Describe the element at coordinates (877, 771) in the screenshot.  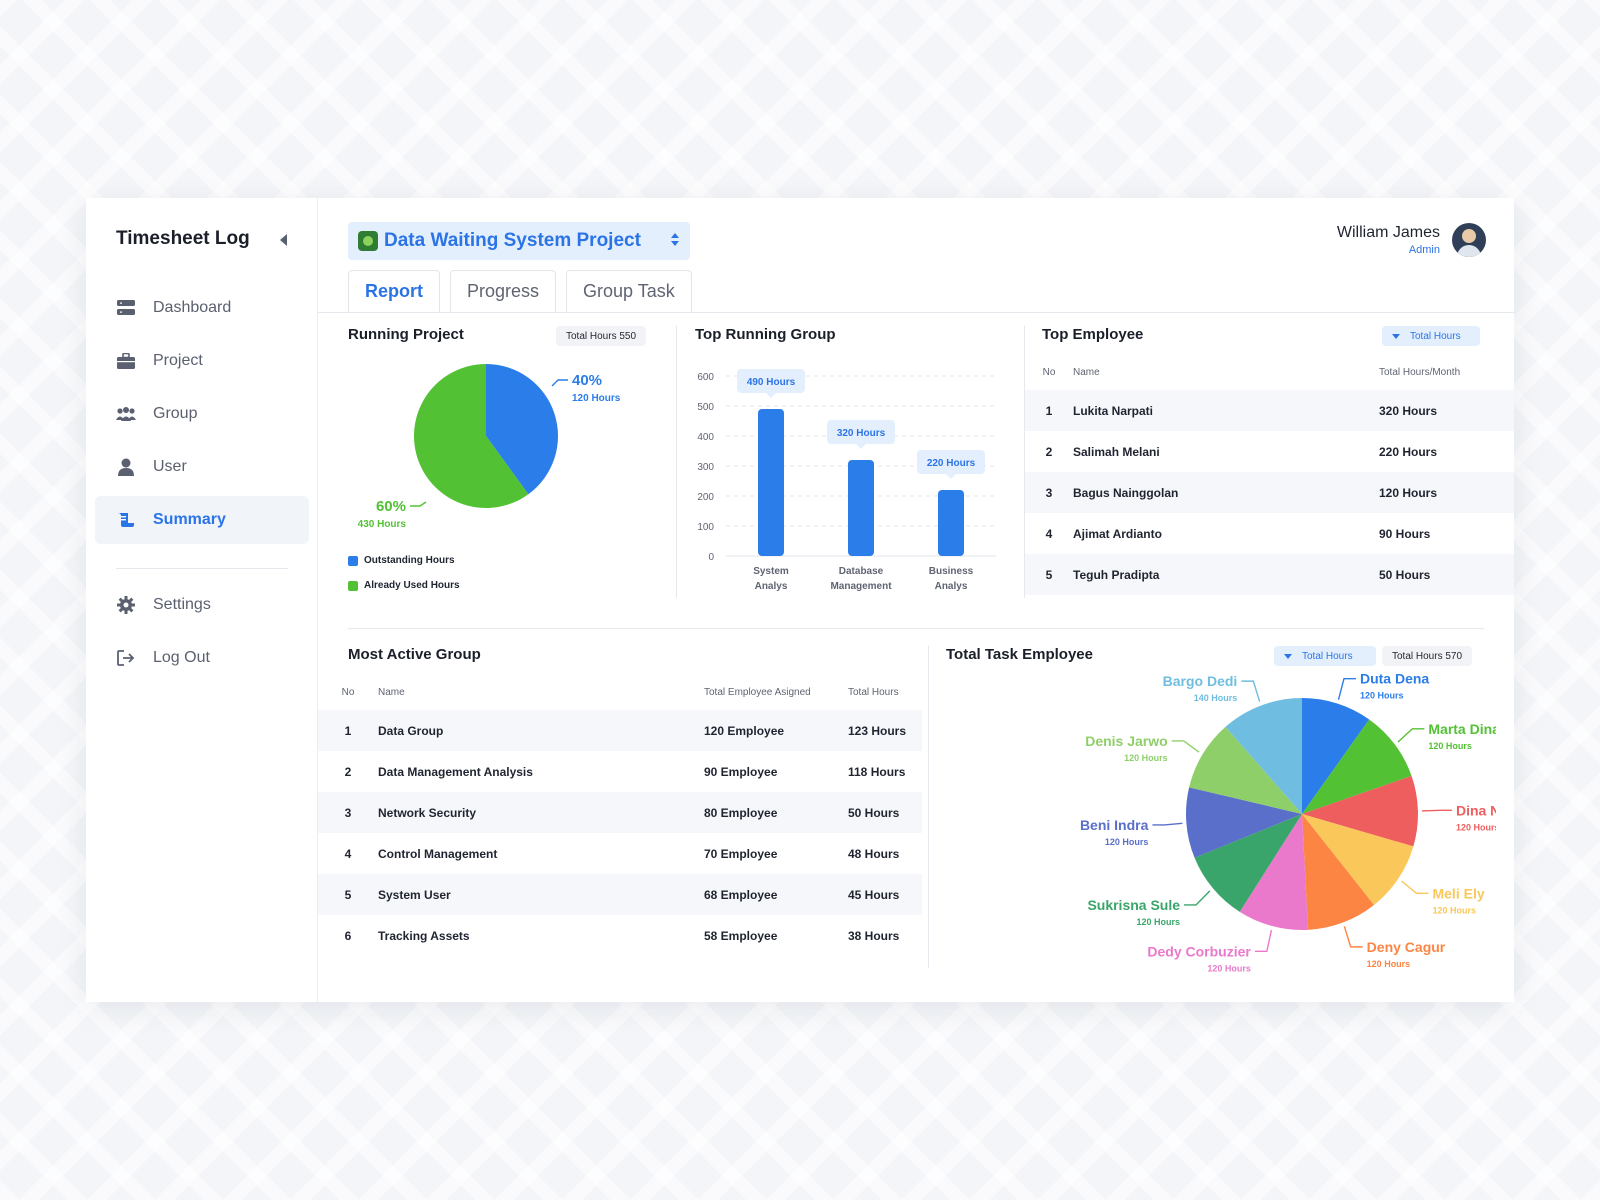
I see `group-hours: 118 Hours` at that location.